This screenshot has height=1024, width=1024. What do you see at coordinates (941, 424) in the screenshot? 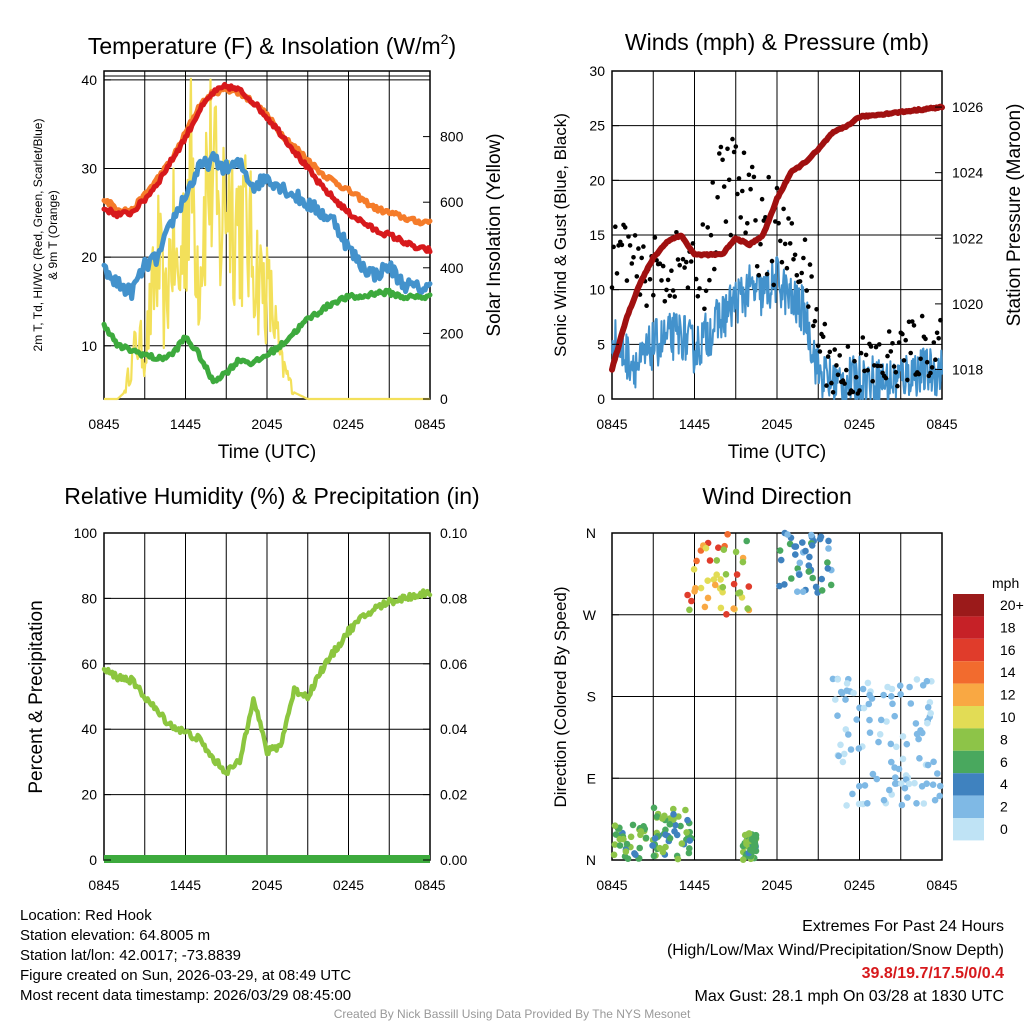
I see `wind-xtick-label: 0845` at bounding box center [941, 424].